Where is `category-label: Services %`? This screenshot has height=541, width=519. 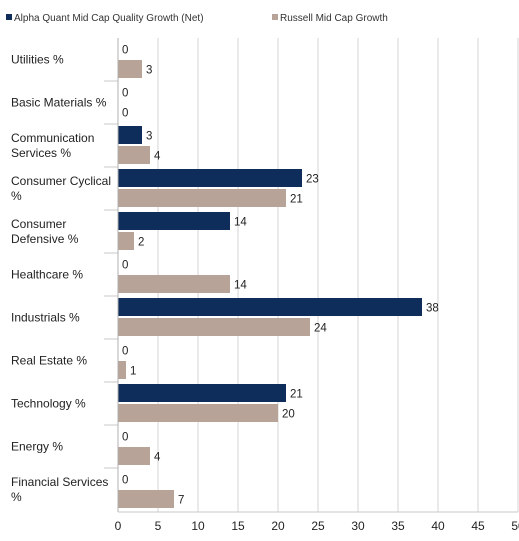 category-label: Services % is located at coordinates (41, 153).